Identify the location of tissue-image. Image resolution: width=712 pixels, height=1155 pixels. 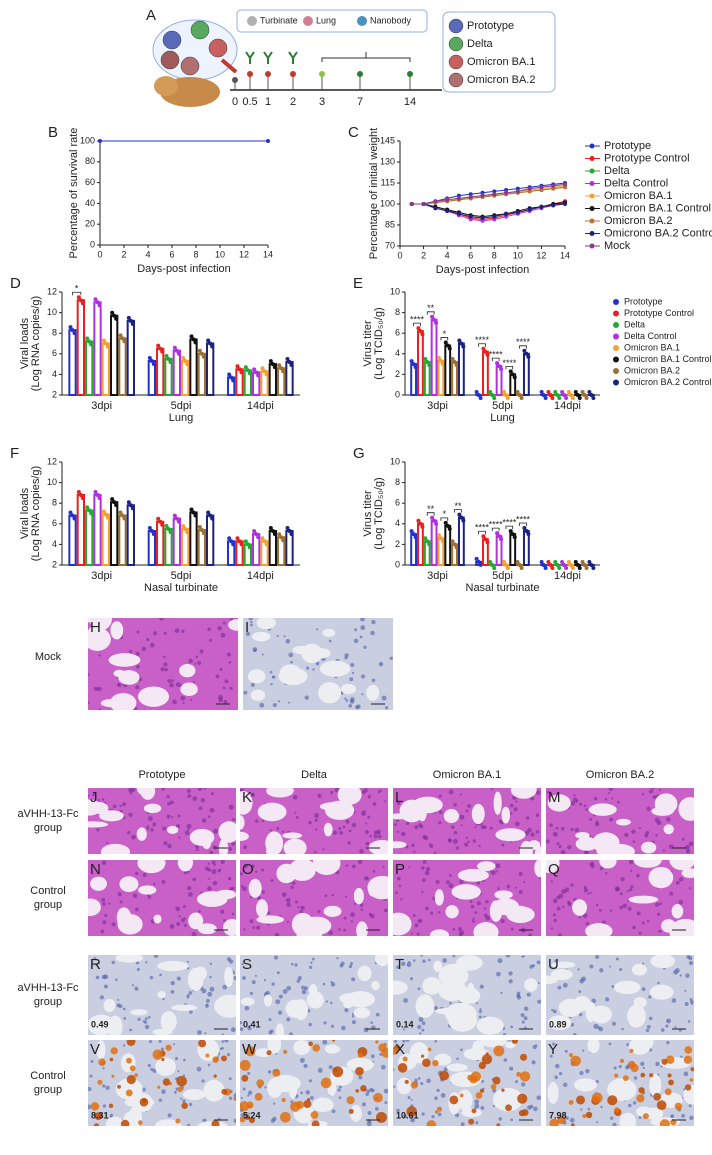
(467, 821).